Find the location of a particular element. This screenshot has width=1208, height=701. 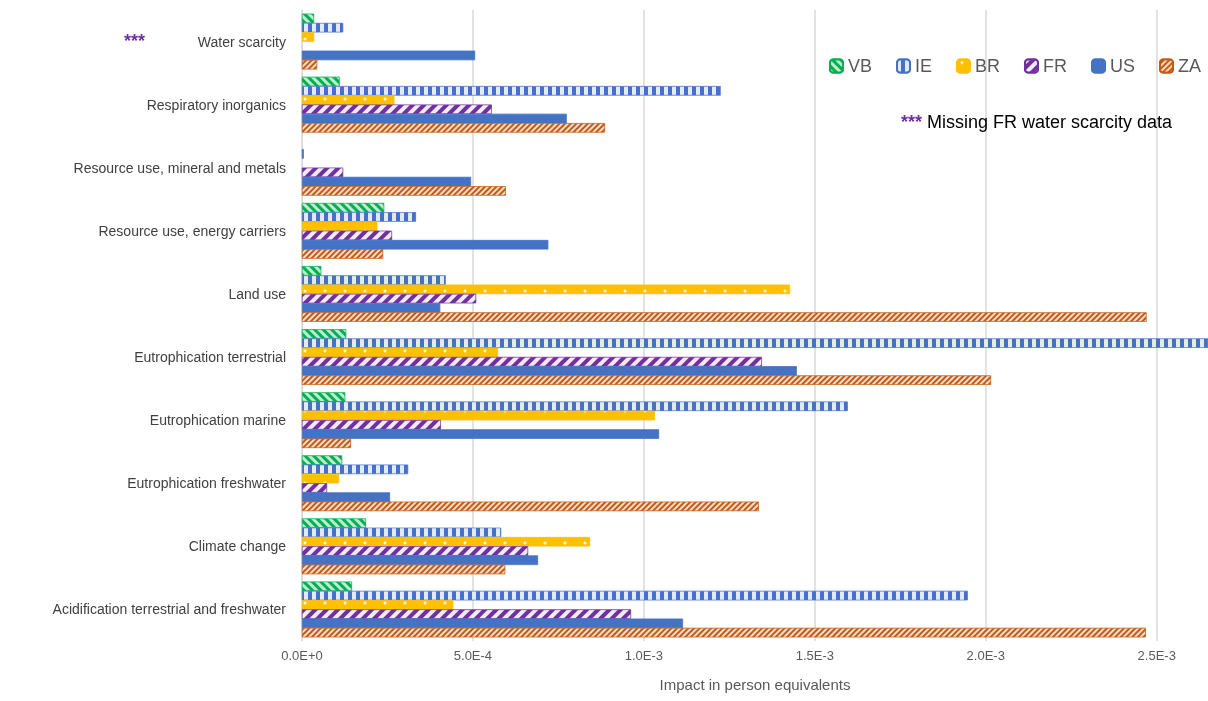

y-tick-label: Resource use, energy carriers is located at coordinates (192, 230).